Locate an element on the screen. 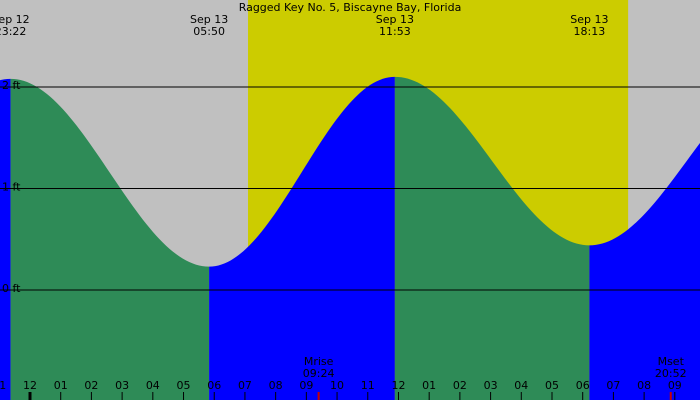 The image size is (700, 400). moon-time: 20:52 is located at coordinates (671, 373).